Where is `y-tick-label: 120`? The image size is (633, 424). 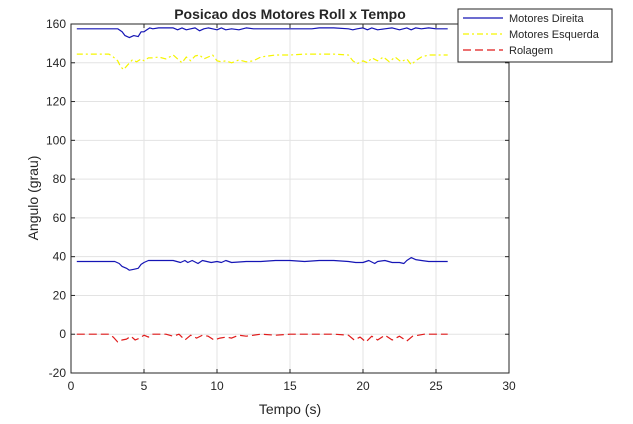
y-tick-label: 120 is located at coordinates (56, 102).